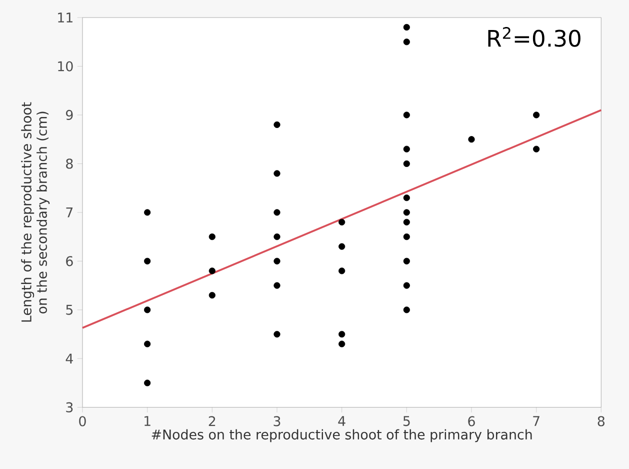 This screenshot has height=469, width=629. What do you see at coordinates (601, 421) in the screenshot?
I see `x-tick-label: 8` at bounding box center [601, 421].